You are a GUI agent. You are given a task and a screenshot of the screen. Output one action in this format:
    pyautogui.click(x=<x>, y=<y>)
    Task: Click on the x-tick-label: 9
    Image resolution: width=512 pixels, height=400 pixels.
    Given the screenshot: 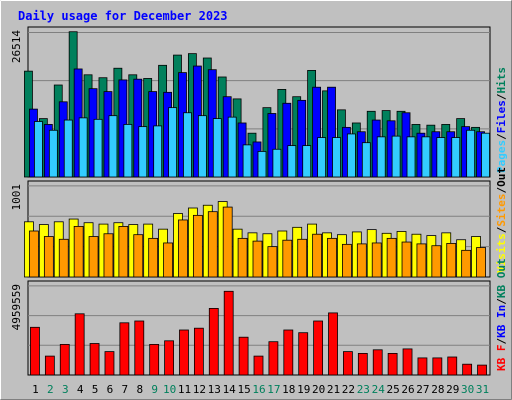 What is the action you would take?
    pyautogui.click(x=154, y=389)
    